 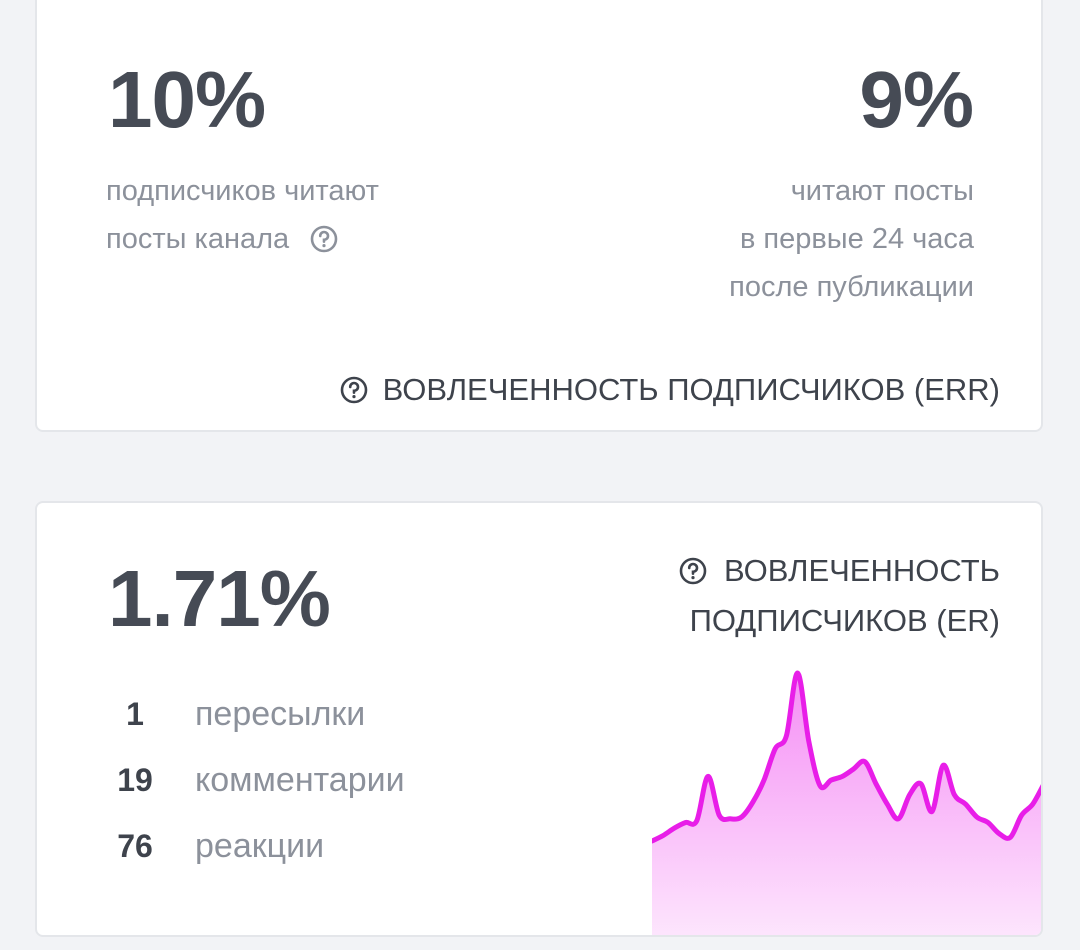 I want to click on desc-line: подписчиков читают, so click(x=242, y=191).